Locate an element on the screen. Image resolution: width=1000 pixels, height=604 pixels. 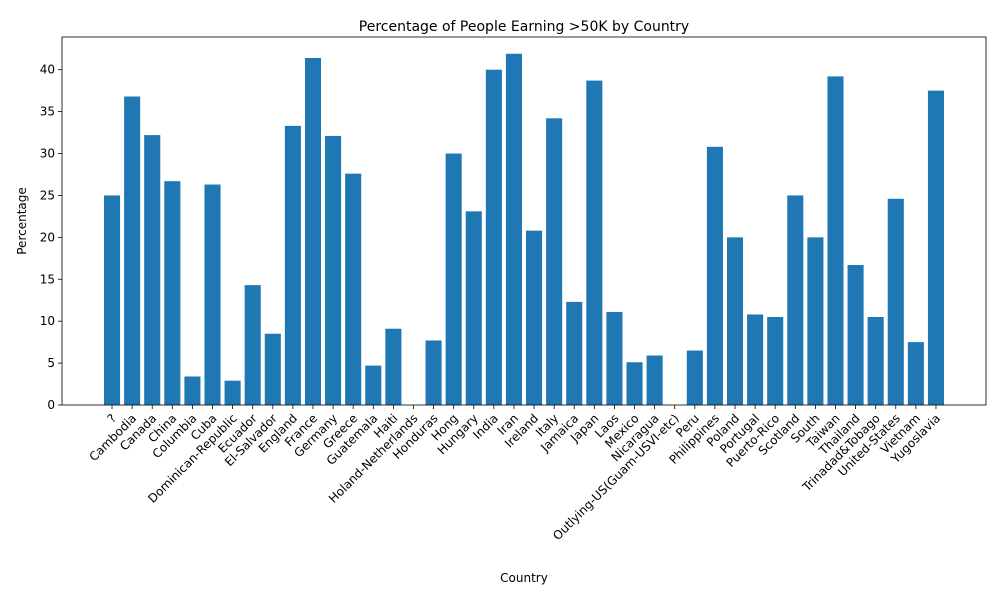
y-tick-label-3: 15 is located at coordinates (47, 279).